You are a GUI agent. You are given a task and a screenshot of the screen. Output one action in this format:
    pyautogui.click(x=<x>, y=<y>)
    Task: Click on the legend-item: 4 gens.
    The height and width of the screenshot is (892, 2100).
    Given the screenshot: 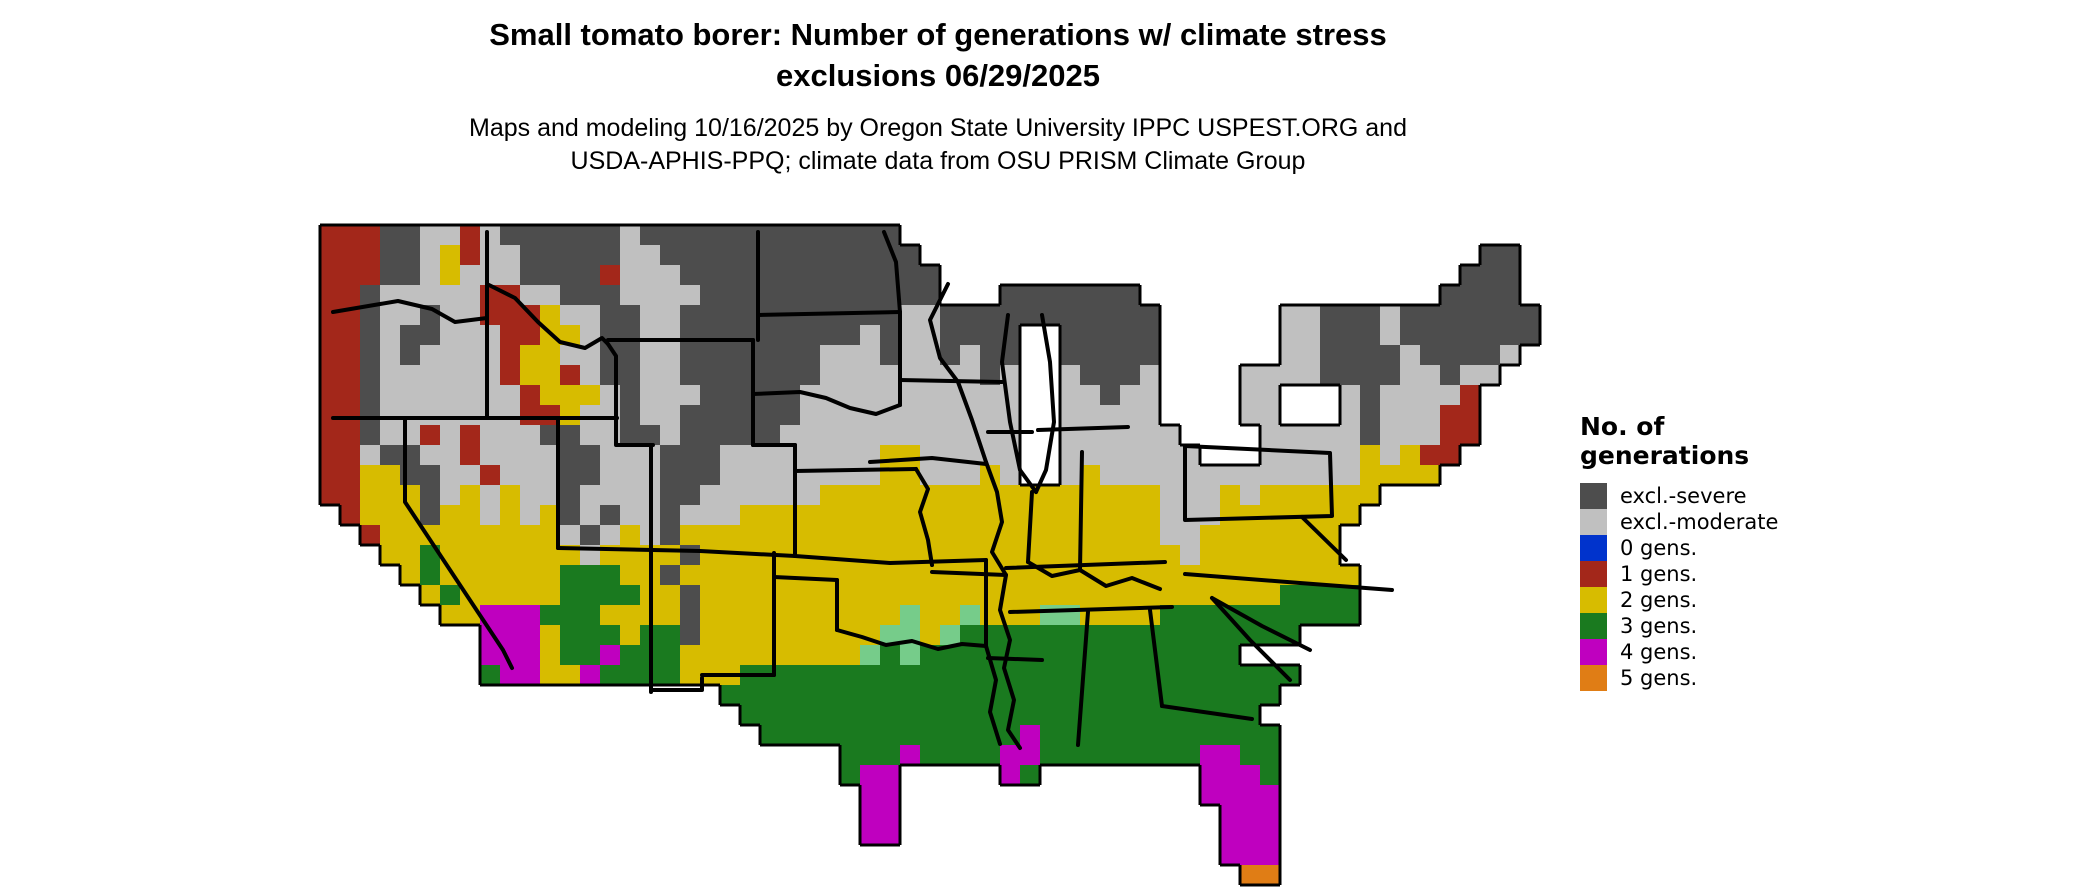 What is the action you would take?
    pyautogui.click(x=1679, y=652)
    